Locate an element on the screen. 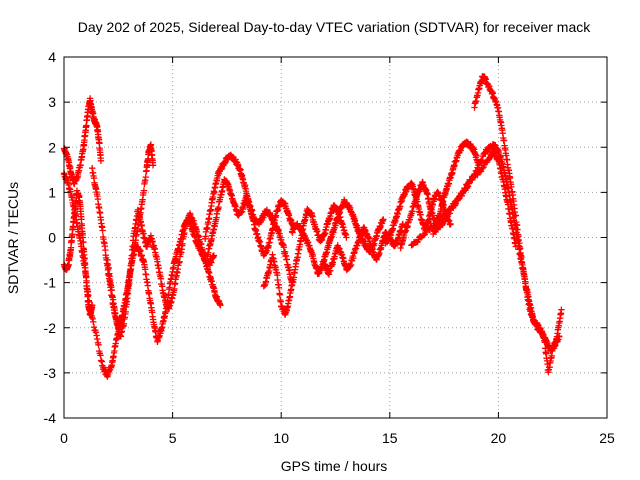 The height and width of the screenshot is (480, 640). x-tick-label: 25 is located at coordinates (607, 438).